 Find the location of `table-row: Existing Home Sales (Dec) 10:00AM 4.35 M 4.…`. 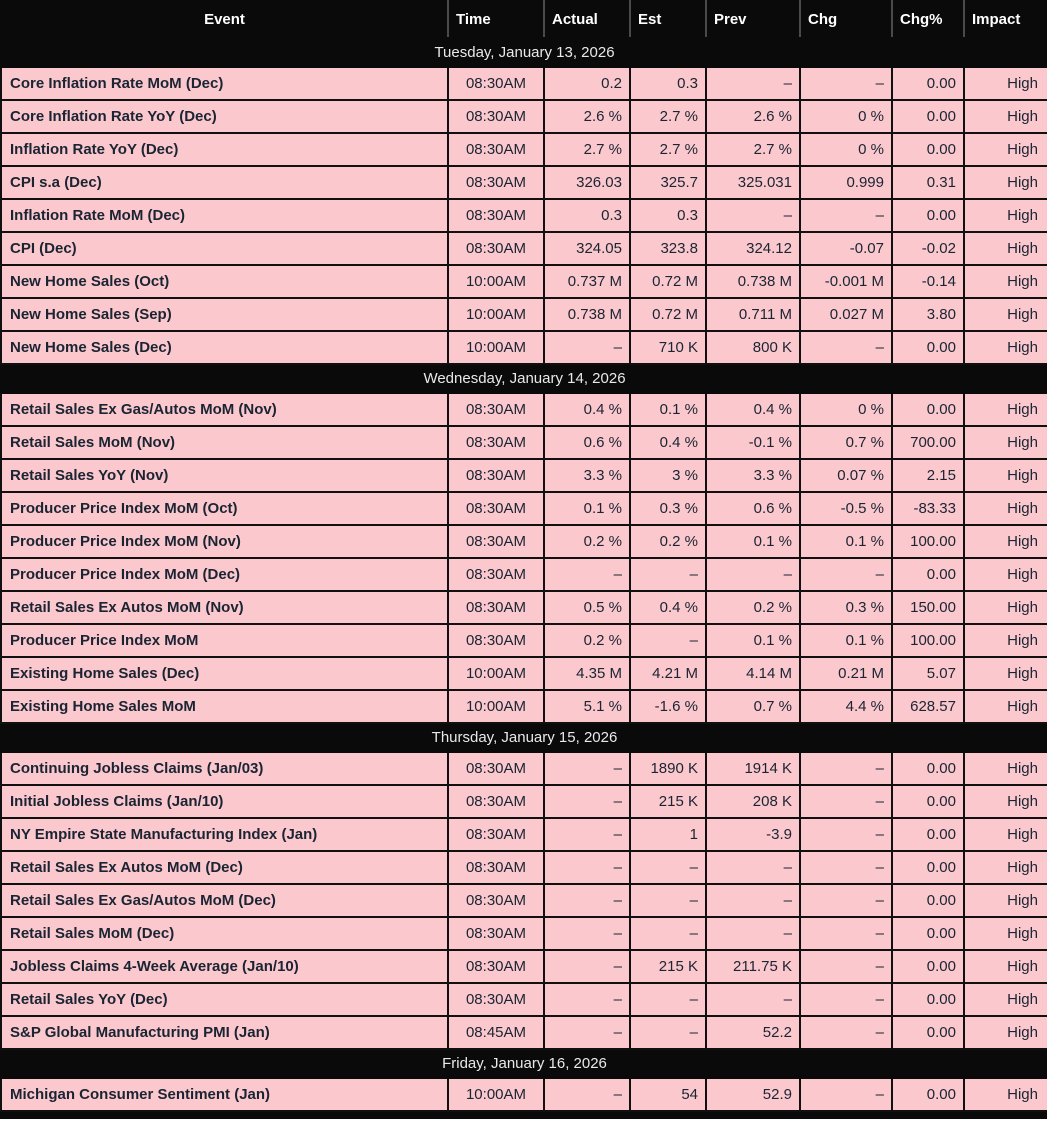

table-row: Existing Home Sales (Dec) 10:00AM 4.35 M 4.… is located at coordinates (523, 673).